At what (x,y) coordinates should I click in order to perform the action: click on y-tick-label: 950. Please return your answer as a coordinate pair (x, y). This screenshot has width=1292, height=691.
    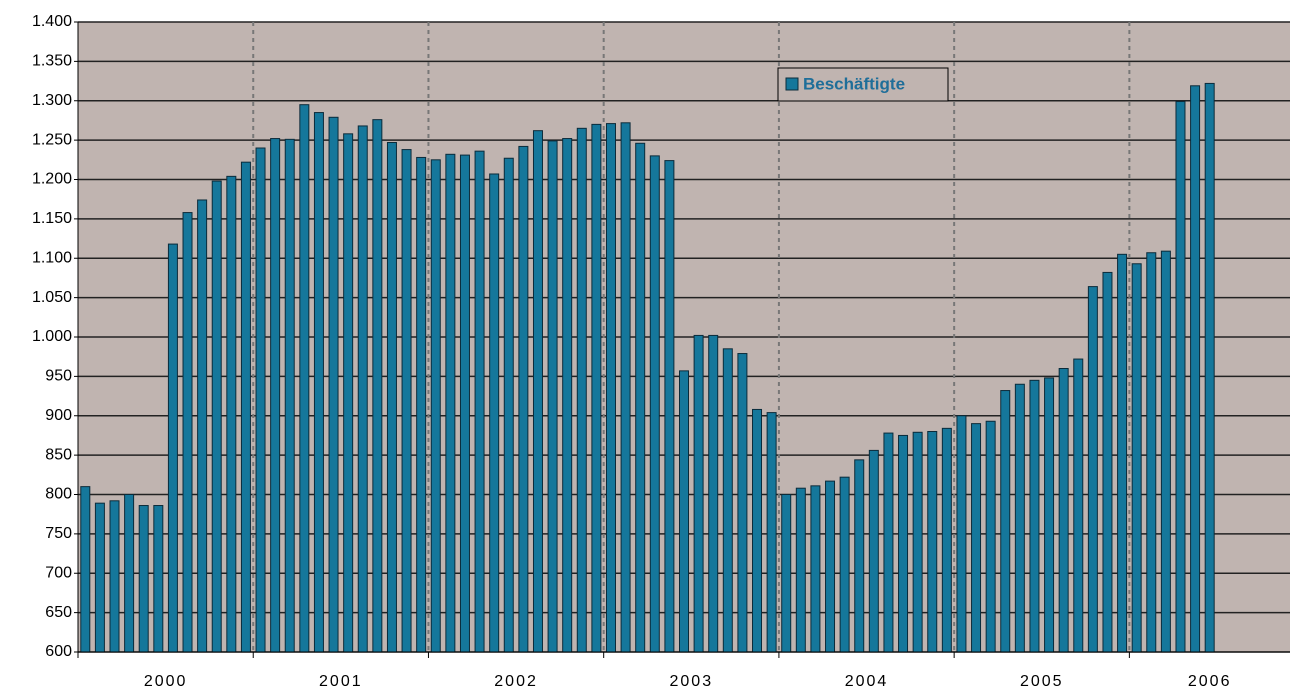
    Looking at the image, I should click on (58, 376).